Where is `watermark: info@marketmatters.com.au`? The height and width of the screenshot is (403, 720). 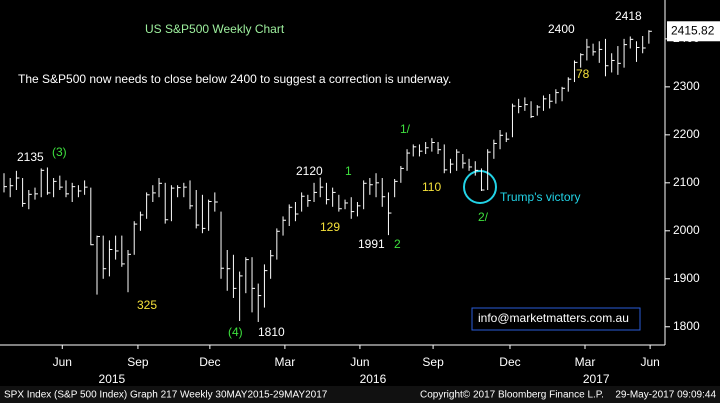
watermark: info@marketmatters.com.au is located at coordinates (553, 318).